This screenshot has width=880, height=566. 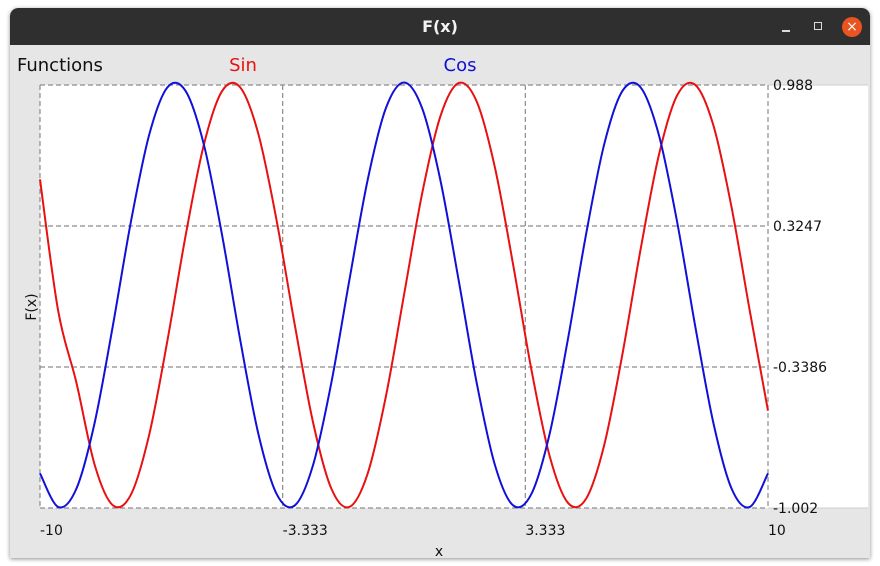 What do you see at coordinates (439, 551) in the screenshot?
I see `x-axis-label: x` at bounding box center [439, 551].